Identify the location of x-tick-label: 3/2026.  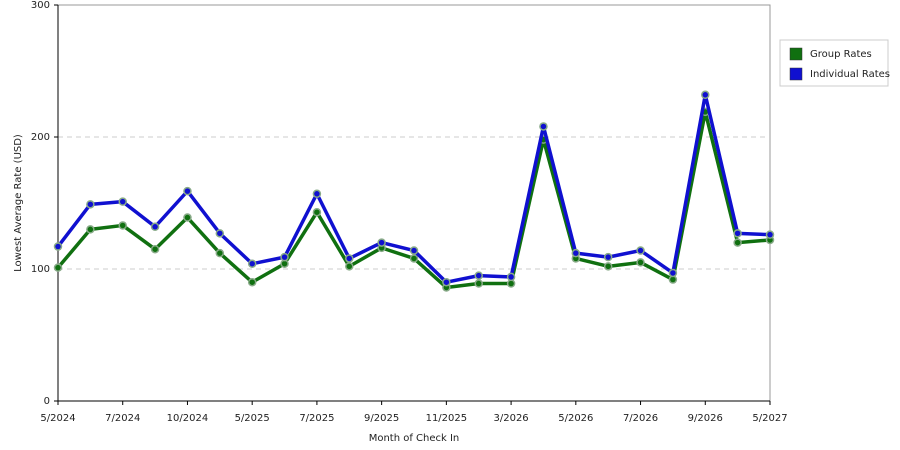
(510, 418).